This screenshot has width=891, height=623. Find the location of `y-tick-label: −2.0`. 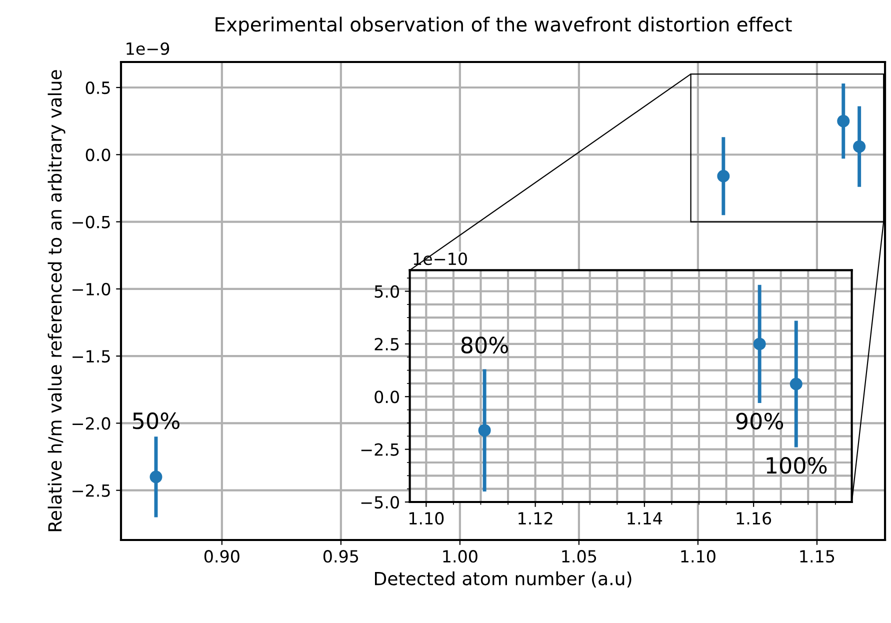

y-tick-label: −2.0 is located at coordinates (91, 423).